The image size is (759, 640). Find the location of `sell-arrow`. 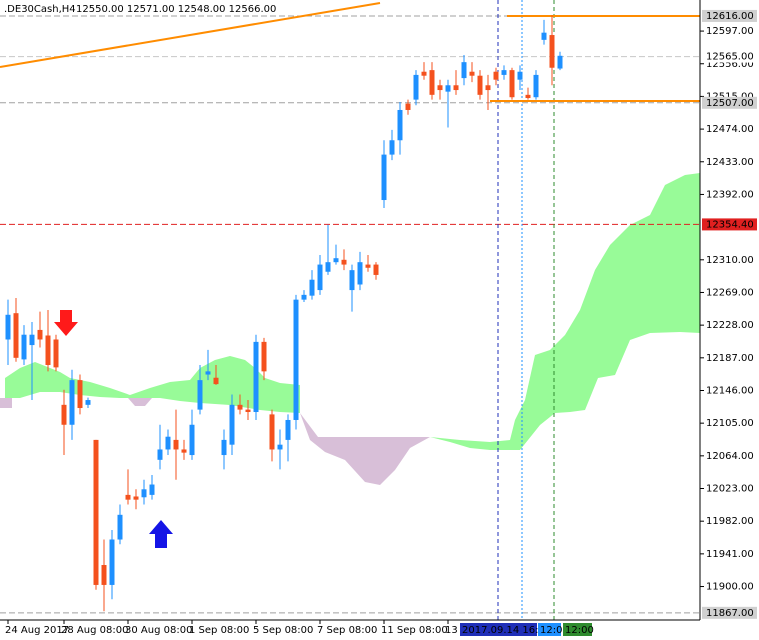

sell-arrow is located at coordinates (66, 323).